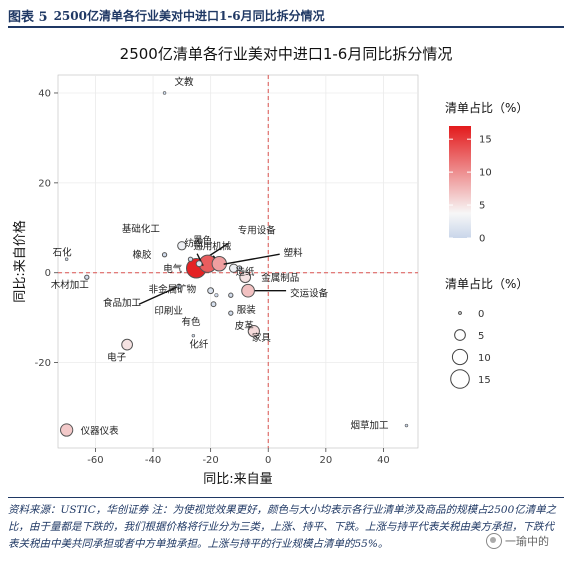 This screenshot has width=572, height=571. What do you see at coordinates (173, 269) in the screenshot?
I see `point-label: 电气` at bounding box center [173, 269].